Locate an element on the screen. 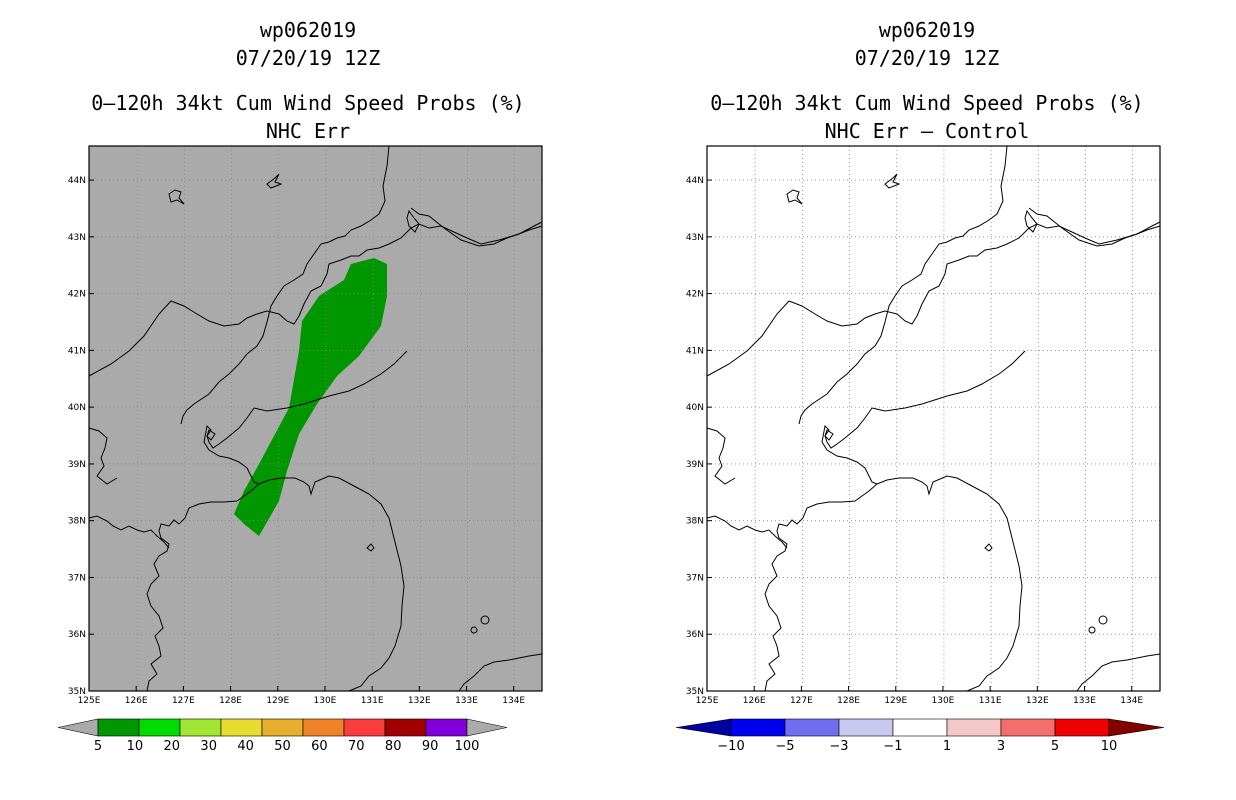 This screenshot has height=800, width=1236. colorbar-label: 3 is located at coordinates (1001, 746).